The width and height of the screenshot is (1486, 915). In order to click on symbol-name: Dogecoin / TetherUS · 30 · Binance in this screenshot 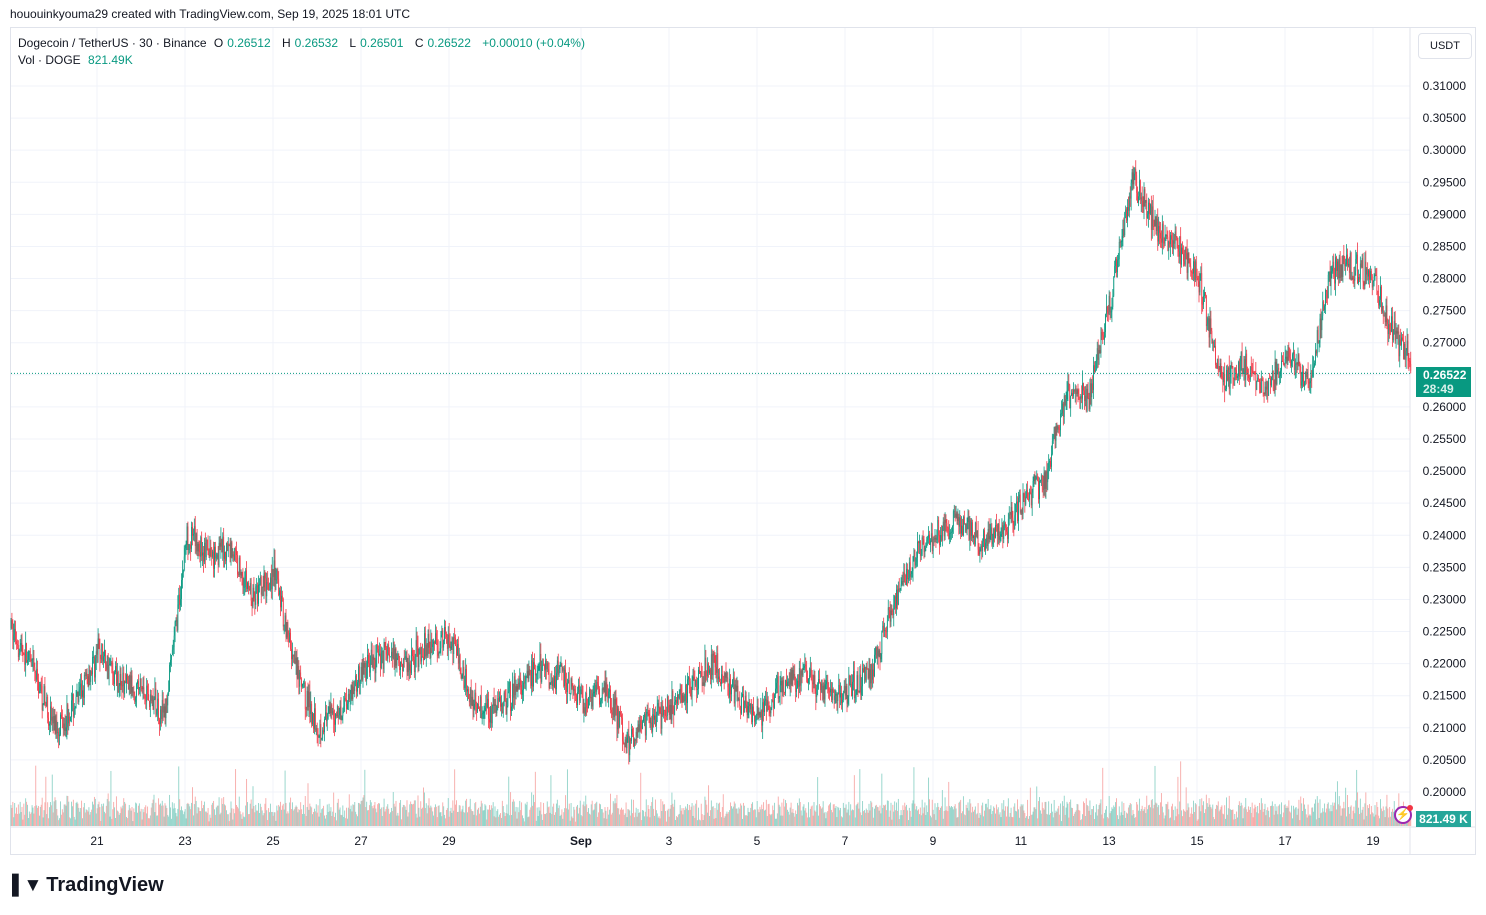, I will do `click(112, 43)`.